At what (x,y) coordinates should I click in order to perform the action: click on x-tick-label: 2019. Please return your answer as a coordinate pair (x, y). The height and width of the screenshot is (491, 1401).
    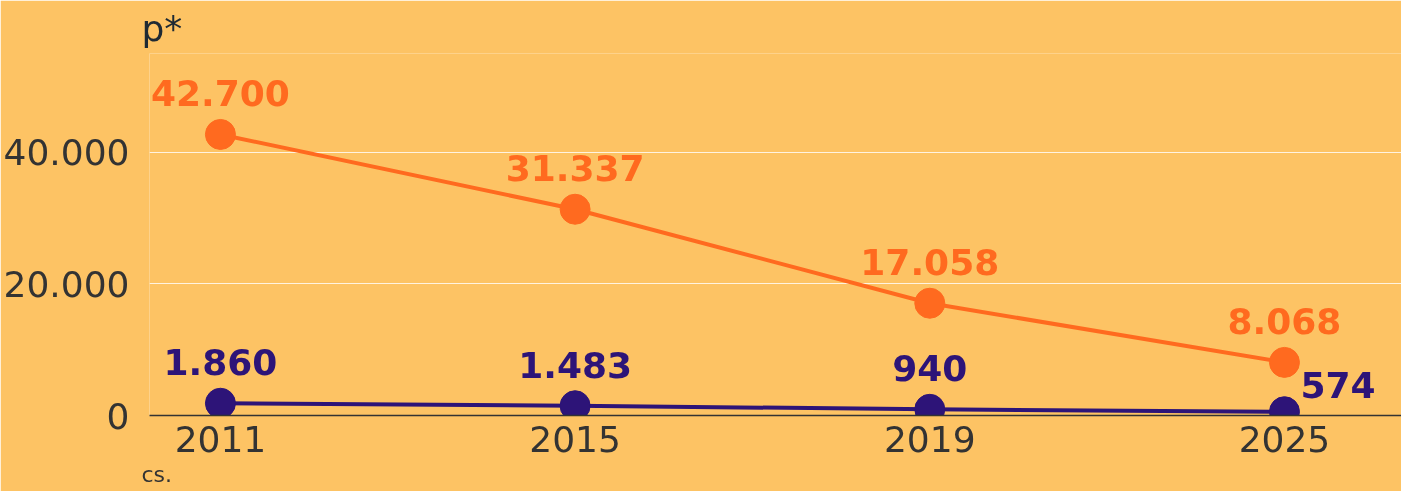
    Looking at the image, I should click on (929, 439).